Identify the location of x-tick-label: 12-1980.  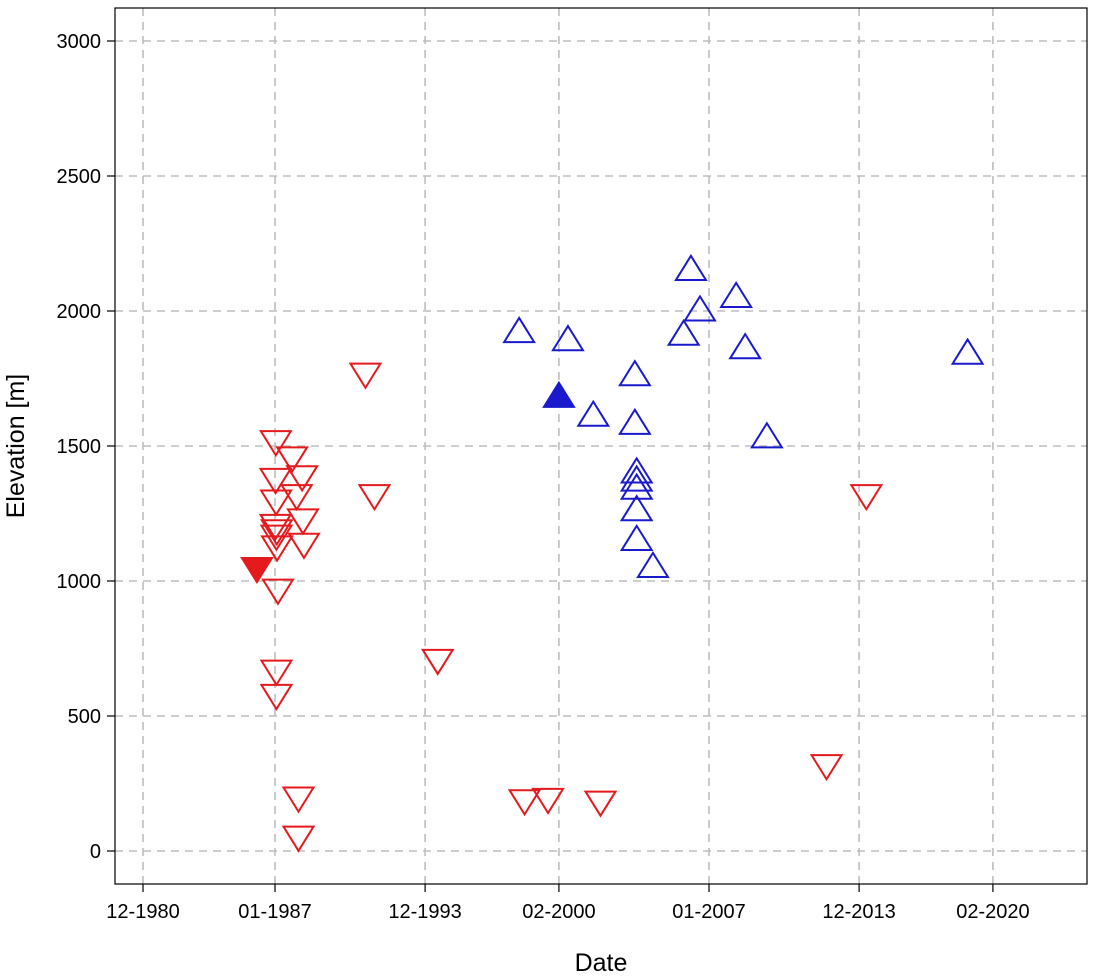
(142, 912).